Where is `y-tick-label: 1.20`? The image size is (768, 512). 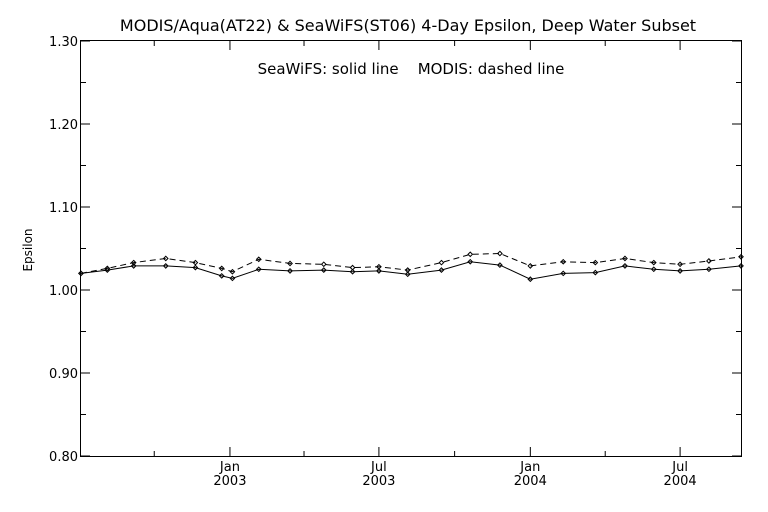
y-tick-label: 1.20 is located at coordinates (63, 125).